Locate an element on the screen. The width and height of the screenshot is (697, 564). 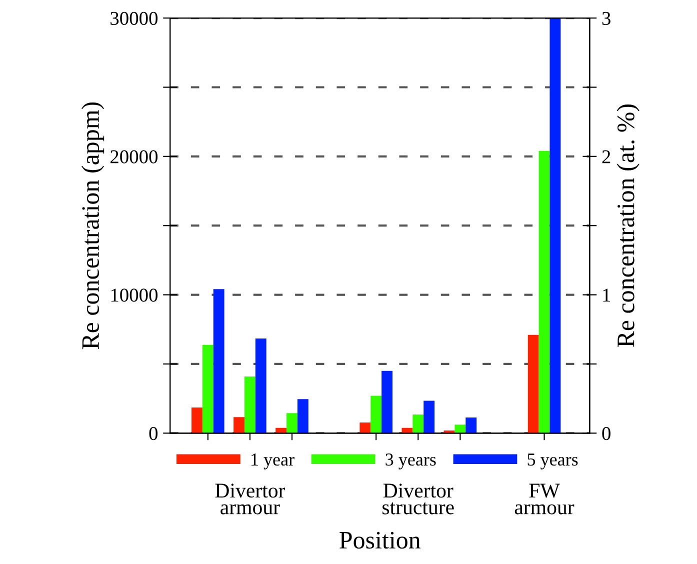
x-tick-label: Divertor structure is located at coordinates (418, 499).